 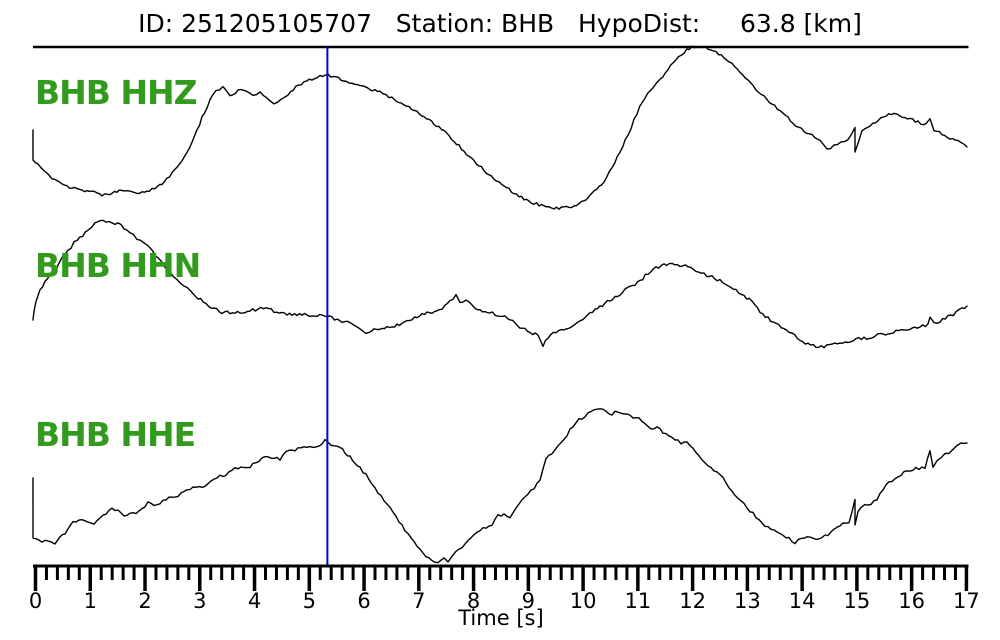 I want to click on x-tick-label-5: 5, so click(x=309, y=601).